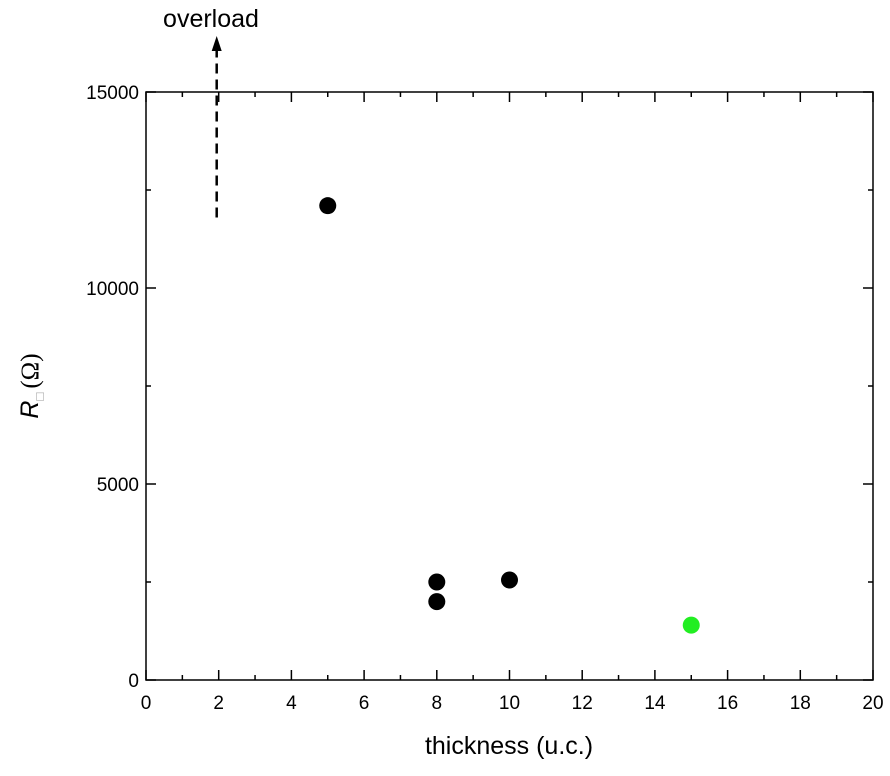 This screenshot has width=890, height=776. I want to click on x-tick-label: 8, so click(437, 703).